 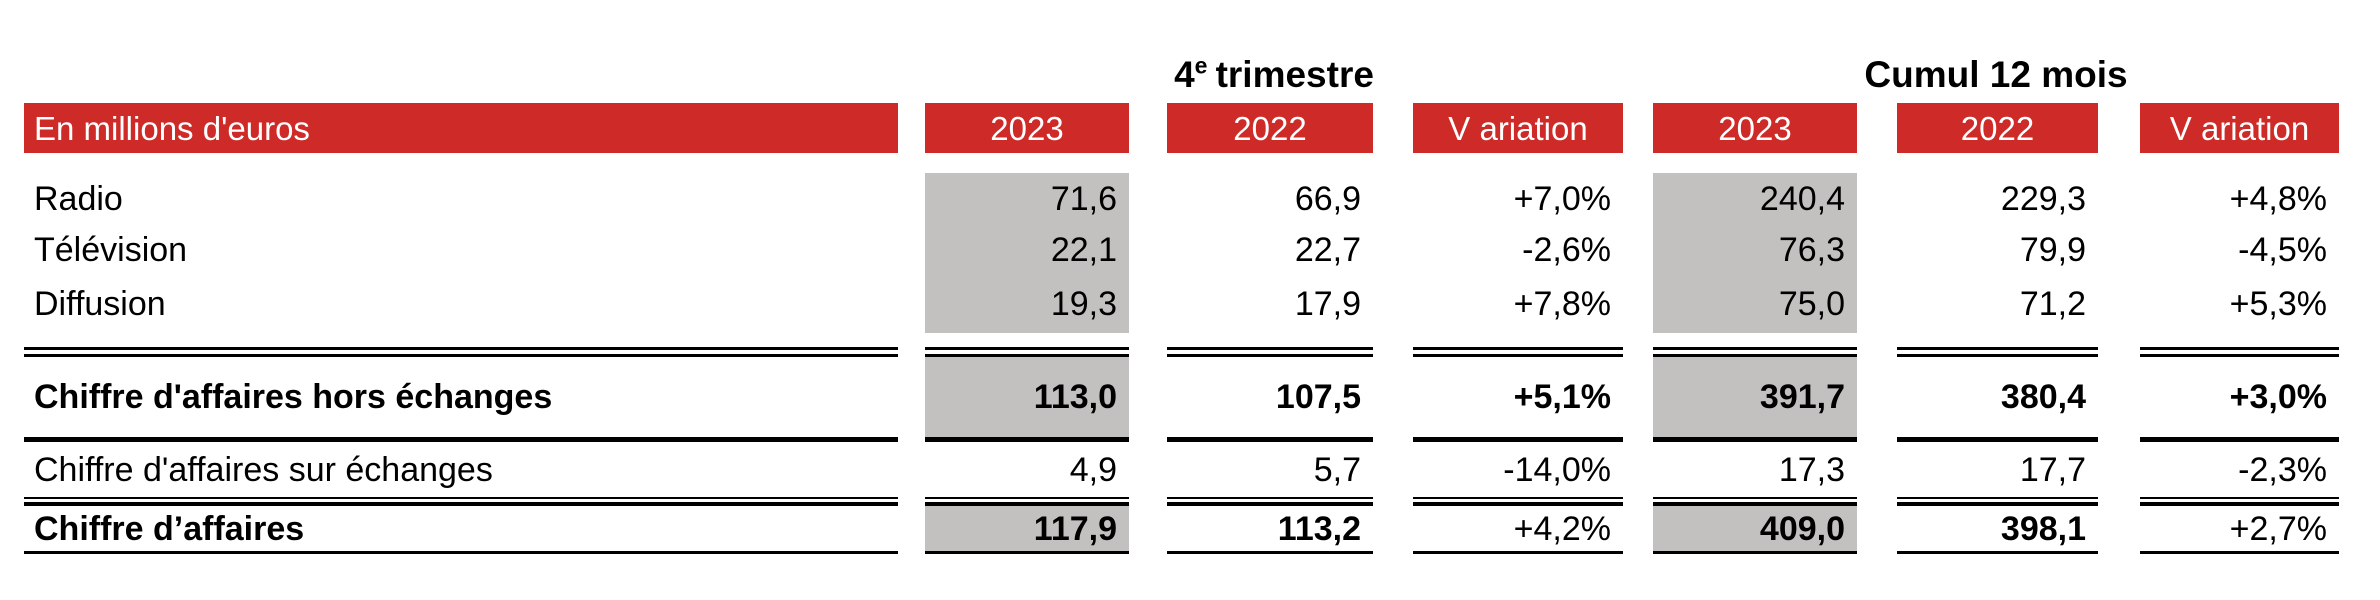 I want to click on value-cell: +3,0%, so click(x=2278, y=397).